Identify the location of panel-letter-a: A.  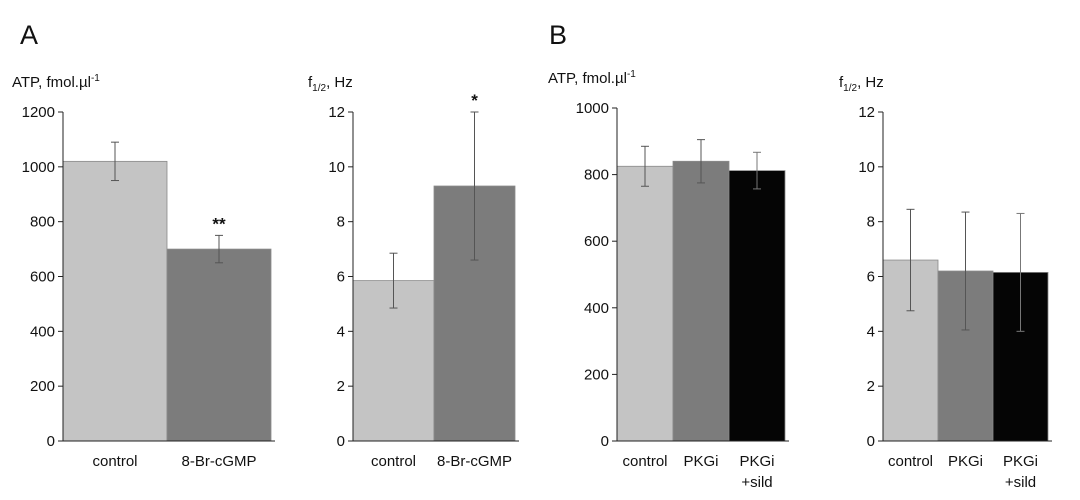
(29, 35).